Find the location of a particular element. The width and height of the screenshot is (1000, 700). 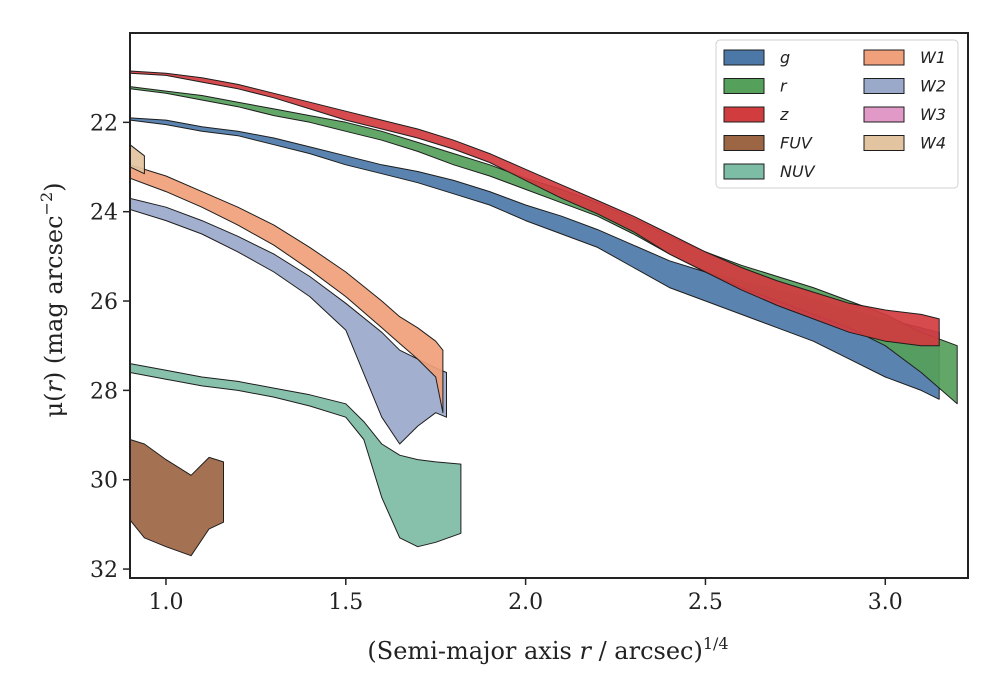

legend-label-w1: W1 is located at coordinates (933, 57).